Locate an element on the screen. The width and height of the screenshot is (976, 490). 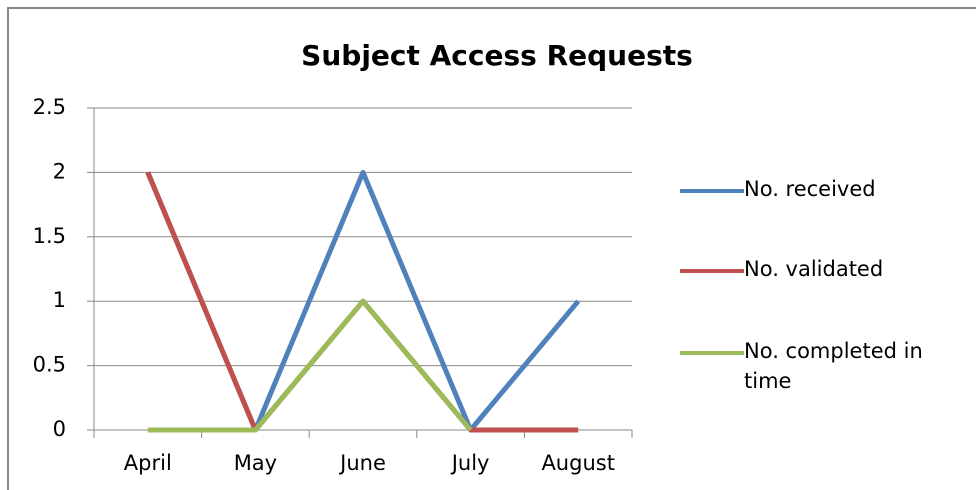
legend-item: No. validated is located at coordinates (827, 270).